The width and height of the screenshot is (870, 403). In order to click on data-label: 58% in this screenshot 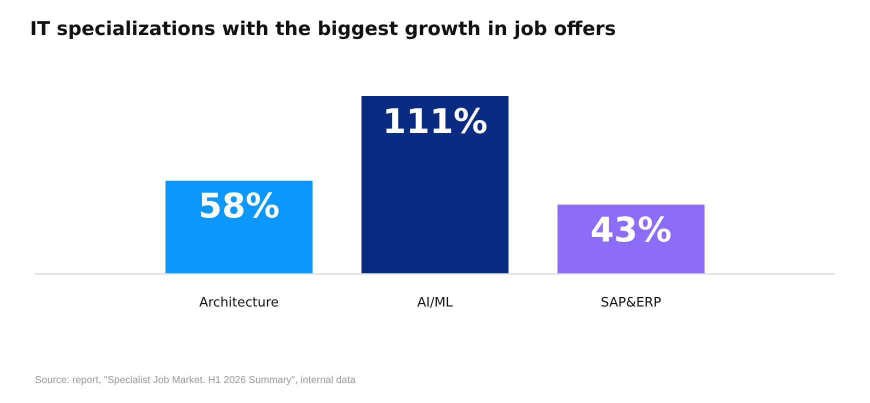, I will do `click(239, 206)`.